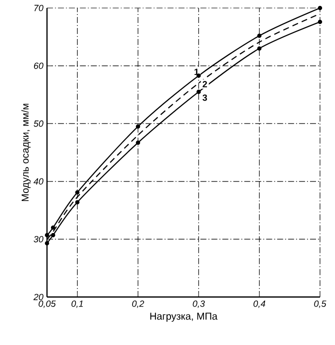  Describe the element at coordinates (39, 123) in the screenshot. I see `y-tick-label: 50` at that location.